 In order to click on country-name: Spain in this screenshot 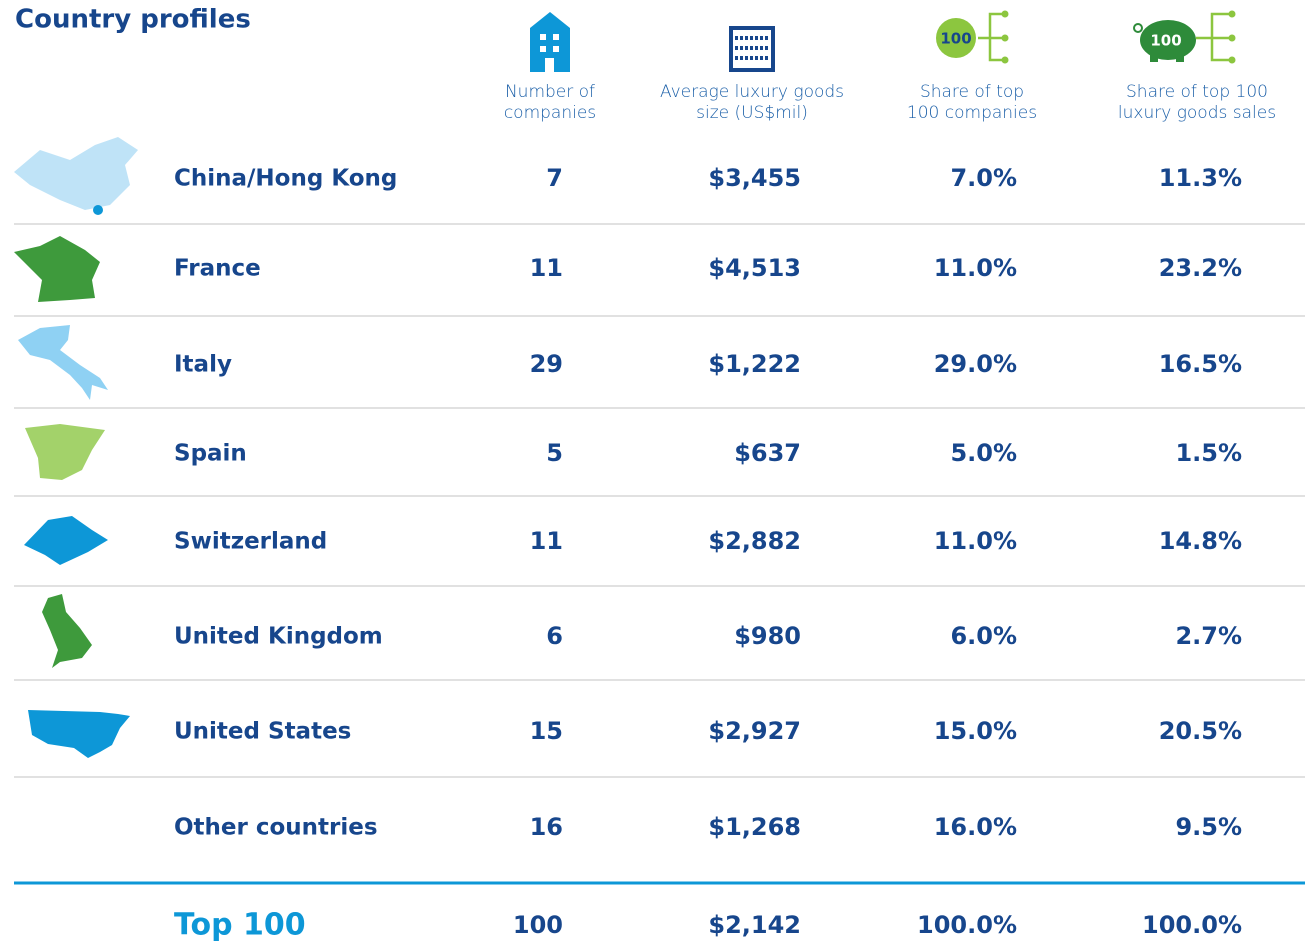, I will do `click(210, 454)`.